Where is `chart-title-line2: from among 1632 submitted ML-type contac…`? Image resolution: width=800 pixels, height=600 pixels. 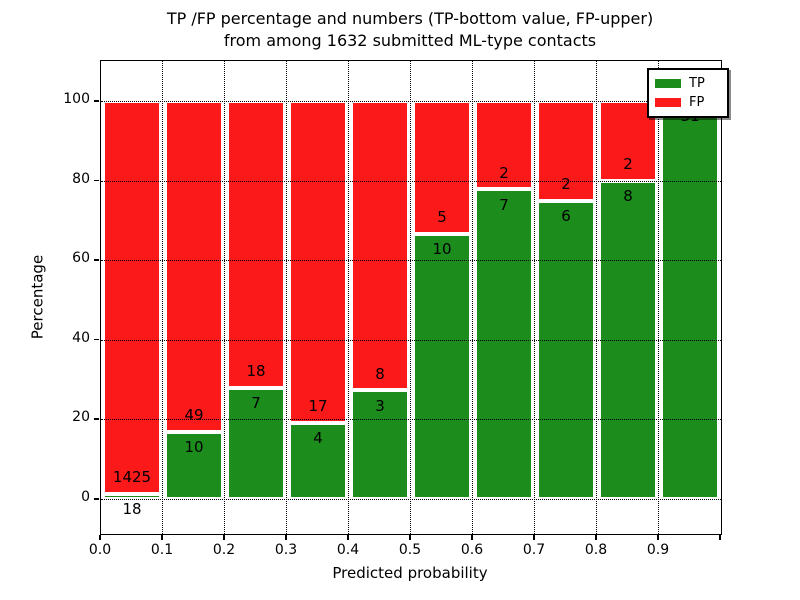
chart-title-line2: from among 1632 submitted ML-type contac… is located at coordinates (410, 40).